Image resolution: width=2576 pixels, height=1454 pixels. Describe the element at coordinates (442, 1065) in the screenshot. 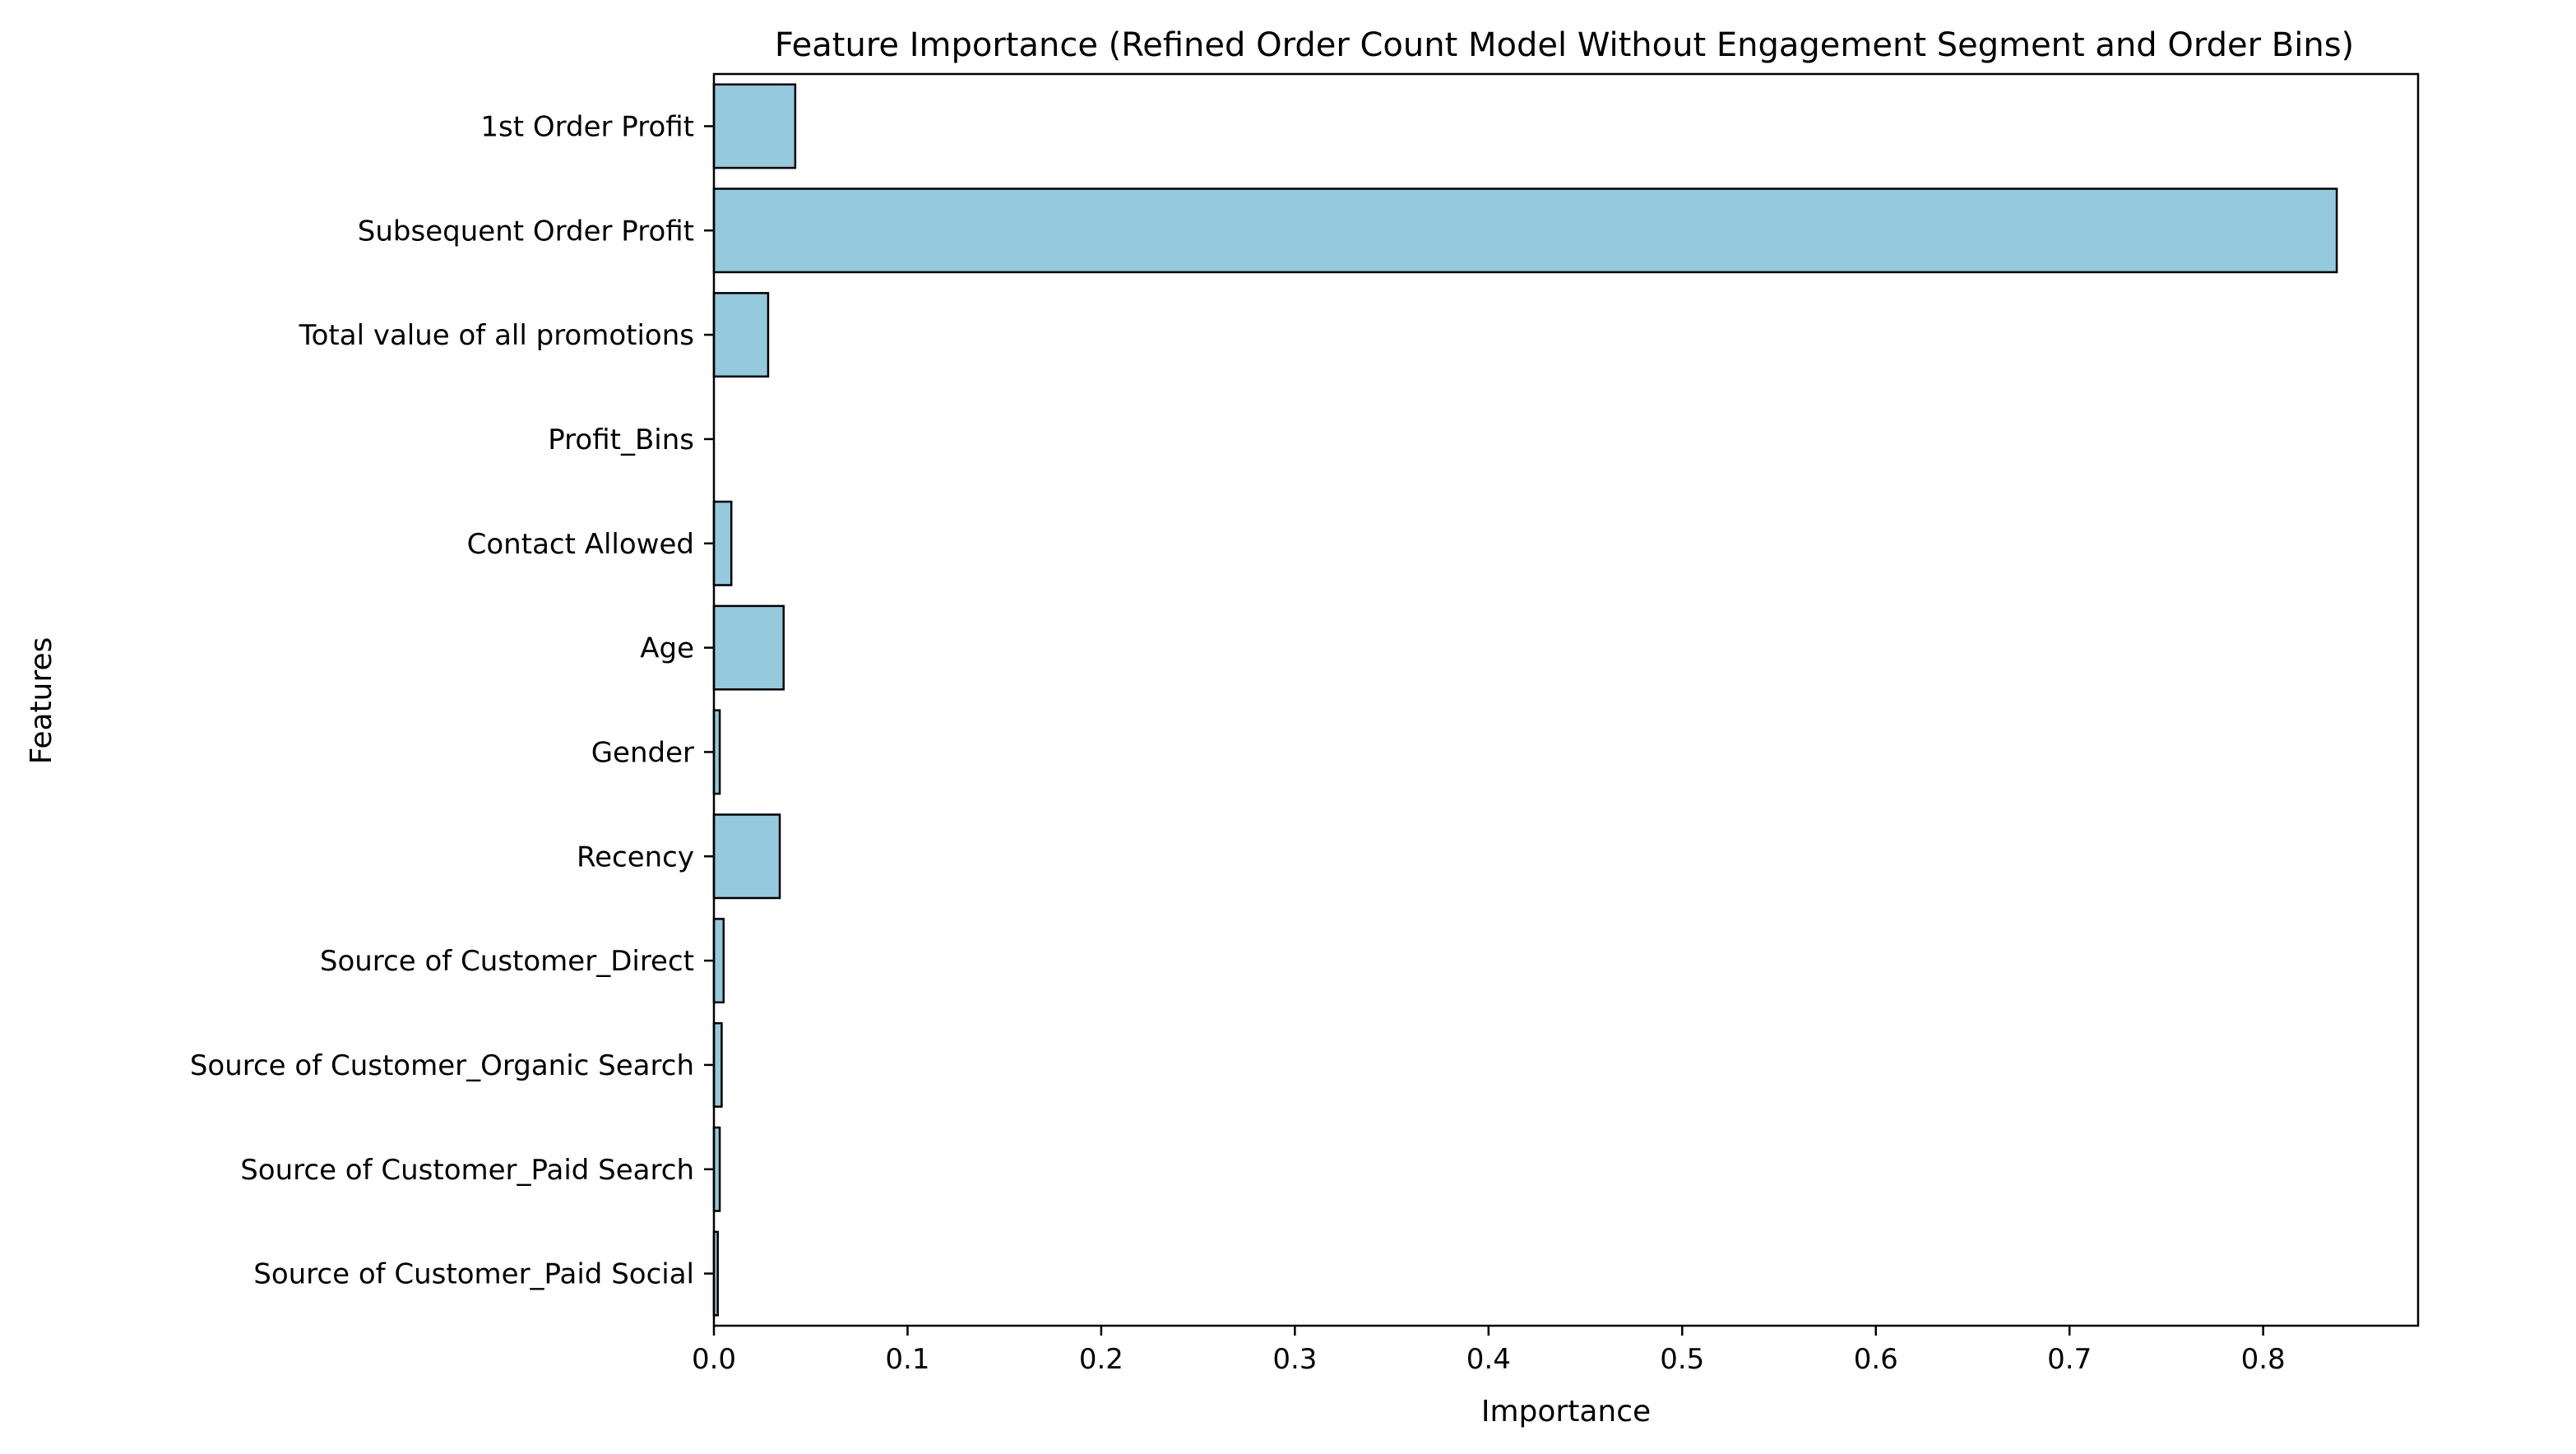

I see `y-tick-label: Source of Customer_Organic Search` at that location.